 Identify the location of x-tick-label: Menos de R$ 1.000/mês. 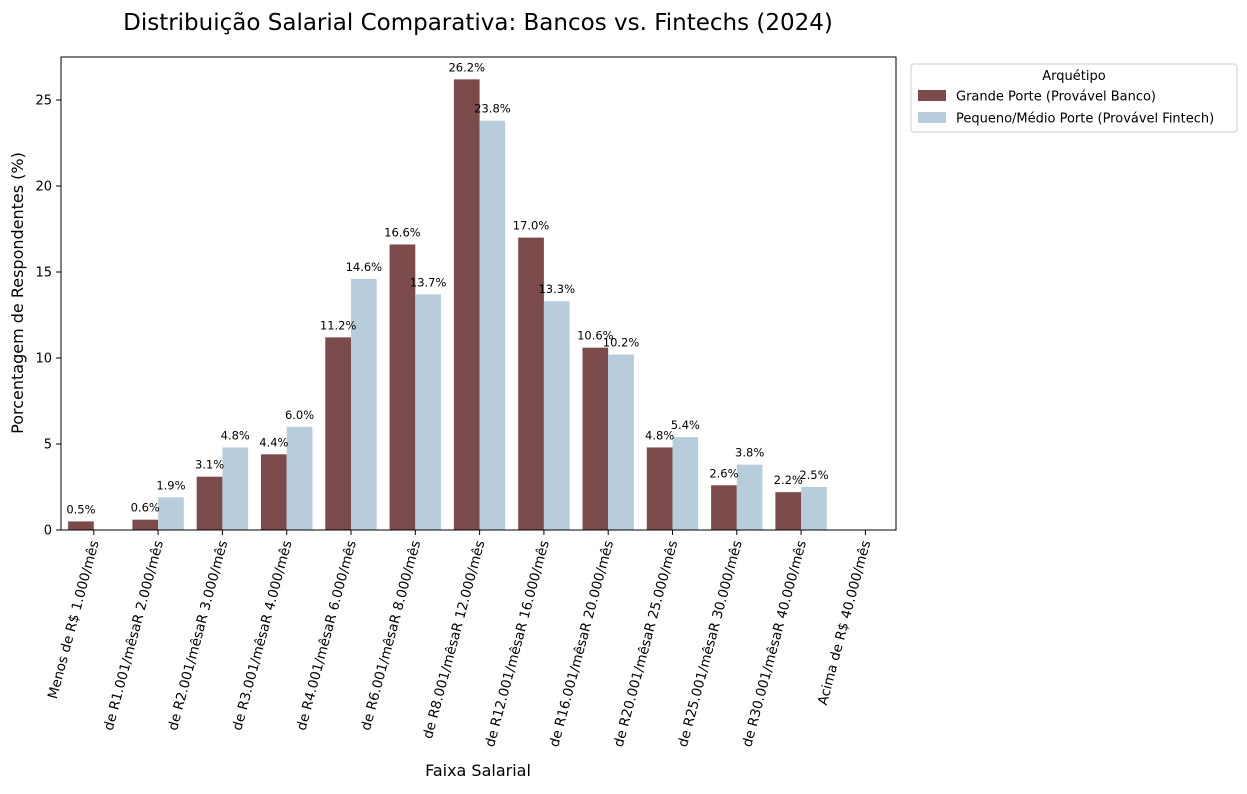
(74, 620).